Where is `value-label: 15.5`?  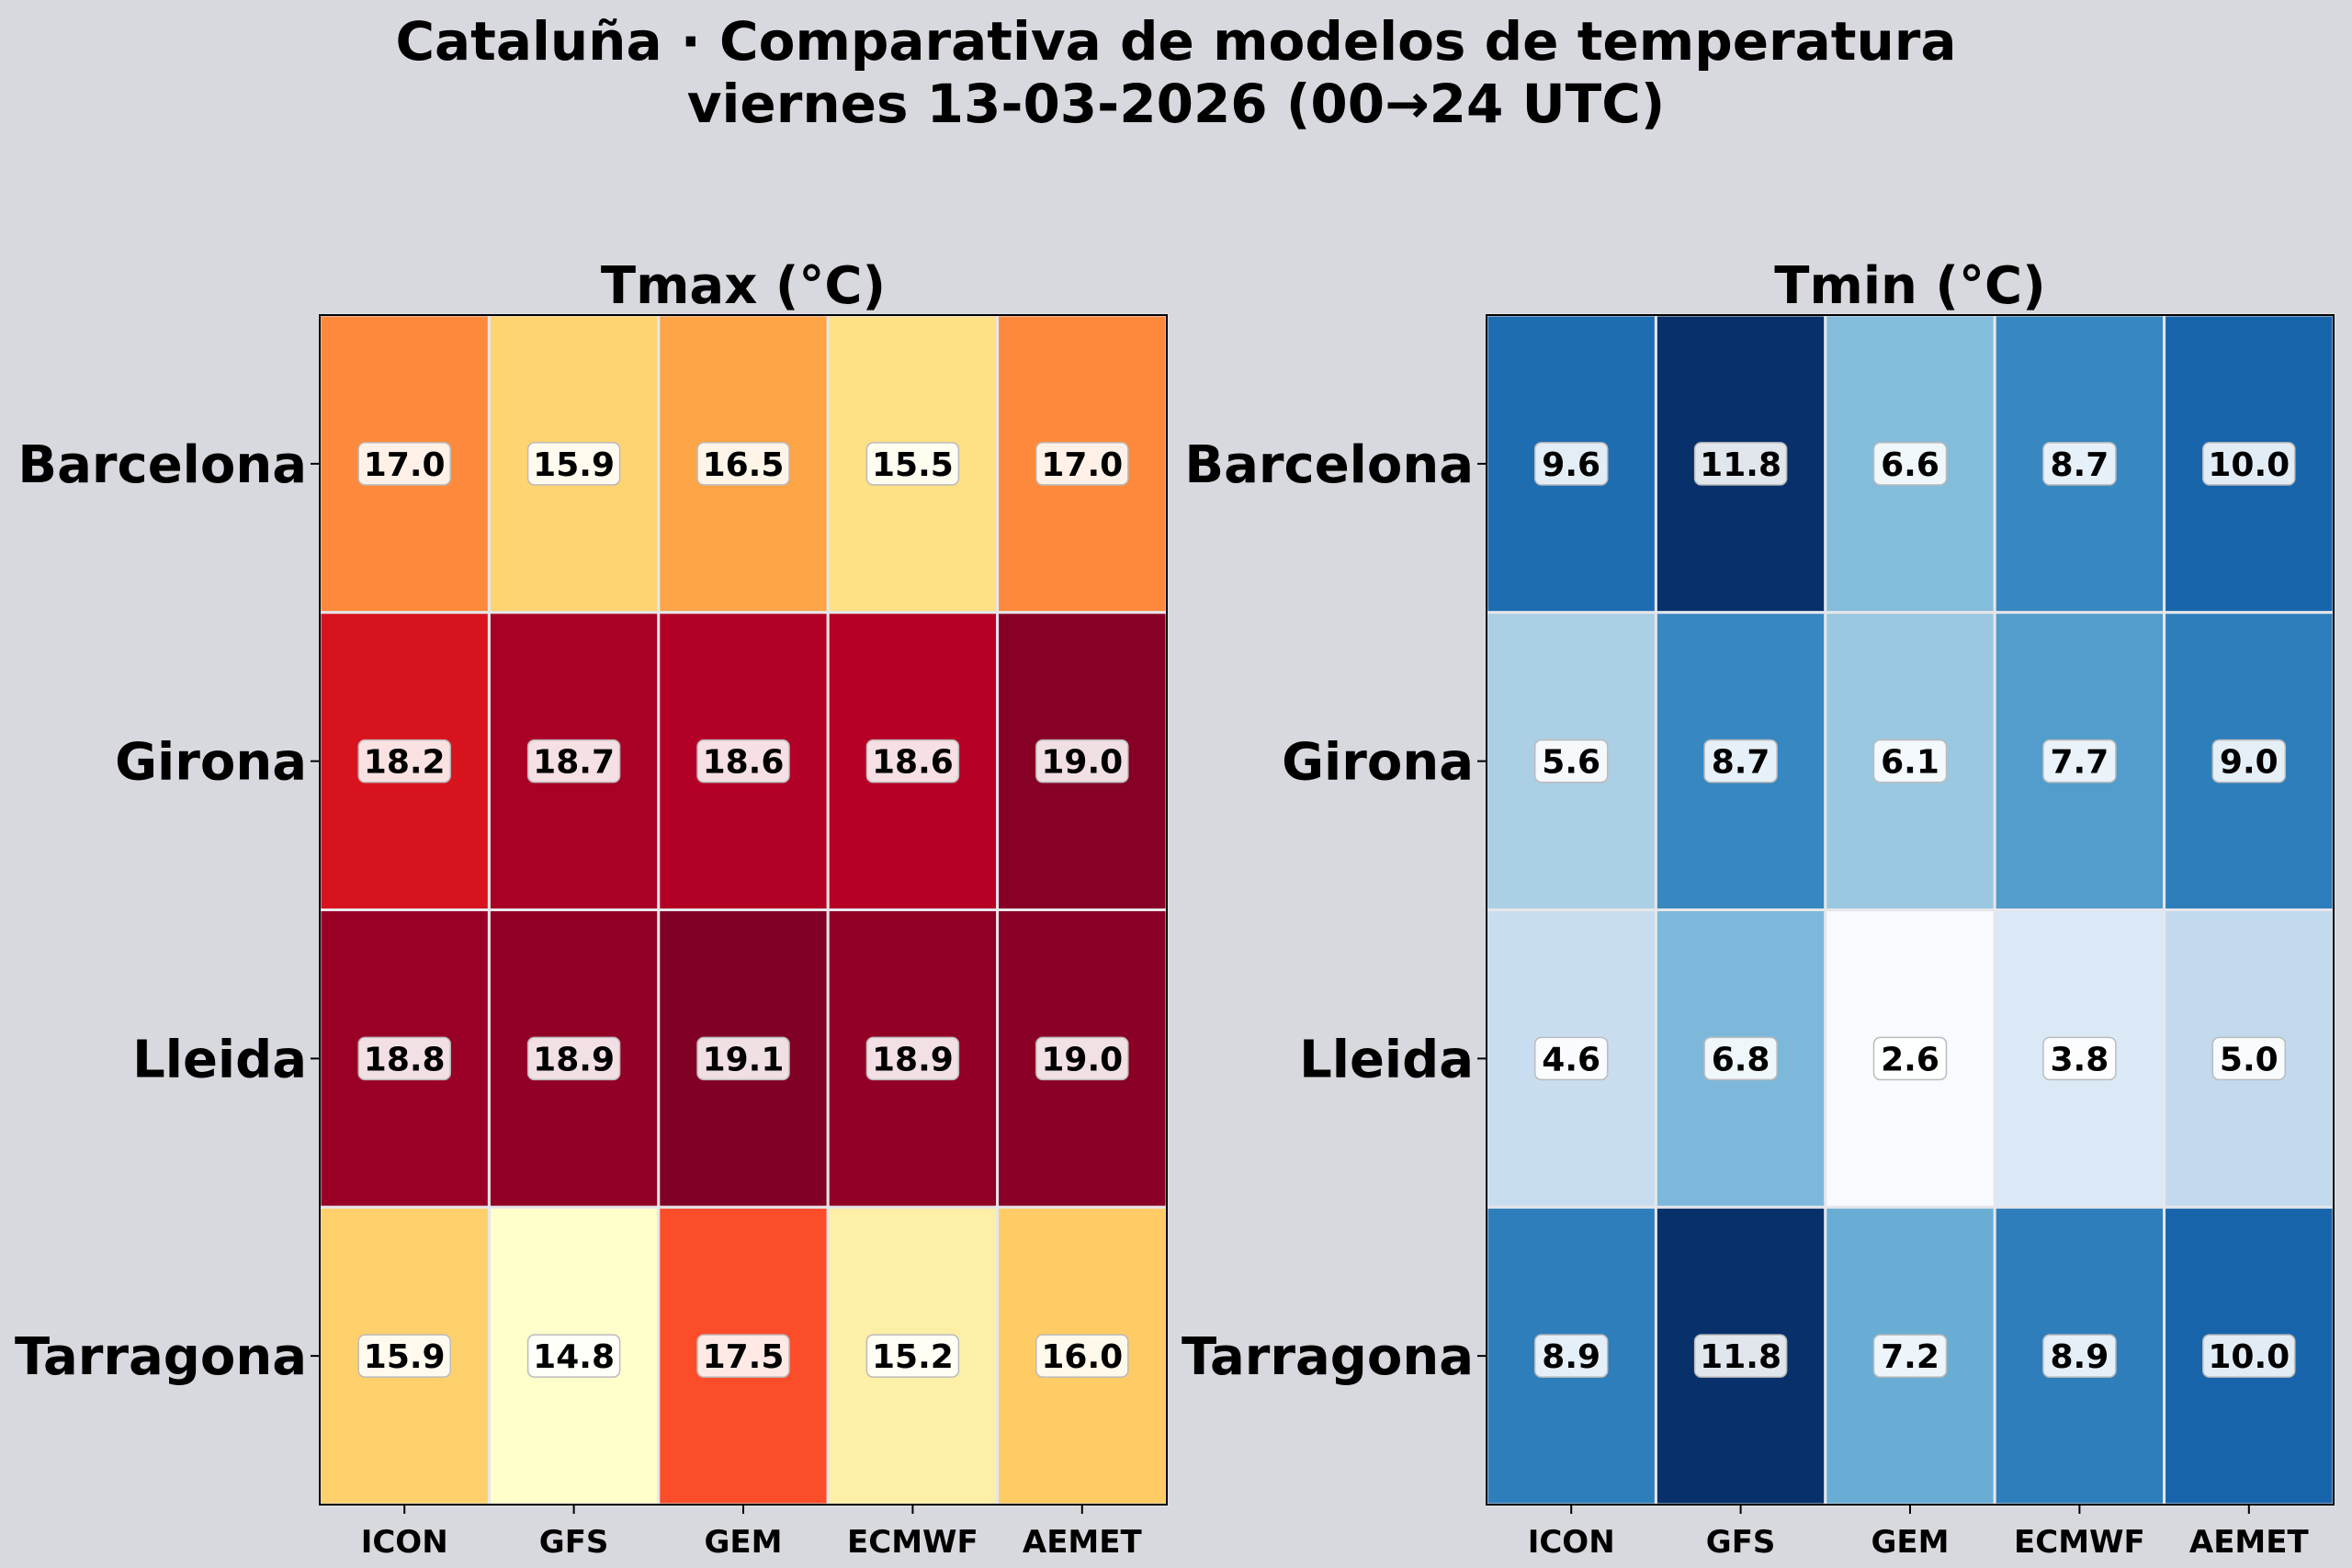 value-label: 15.5 is located at coordinates (913, 465).